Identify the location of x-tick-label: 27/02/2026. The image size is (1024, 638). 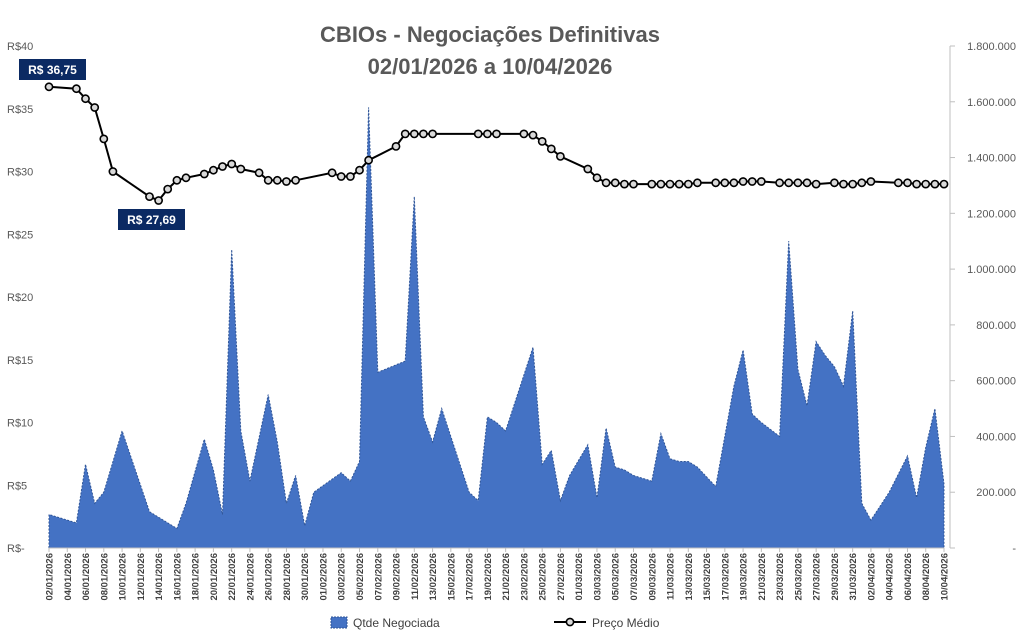
(561, 577).